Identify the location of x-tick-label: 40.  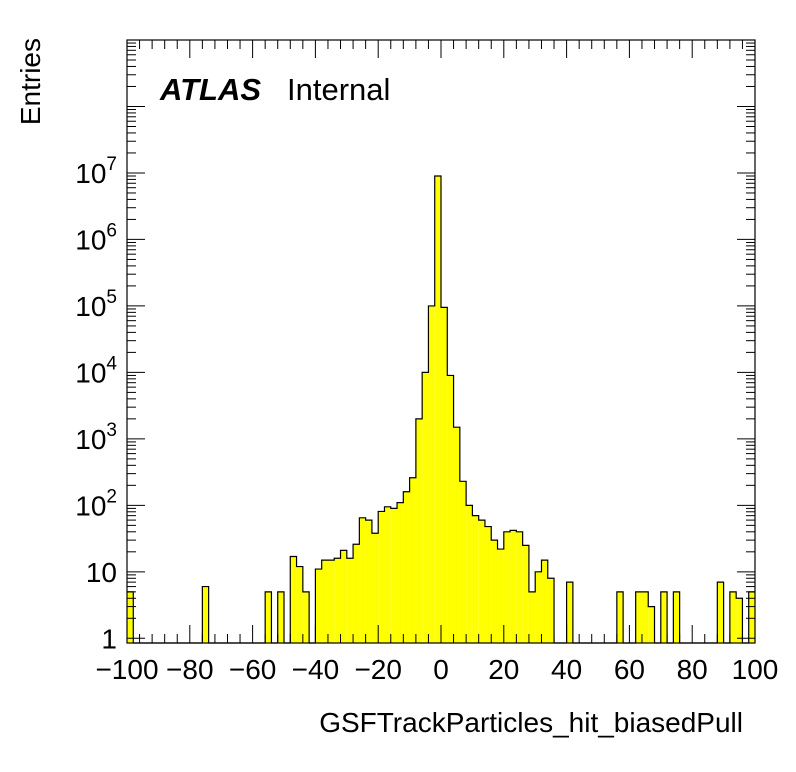
(566, 669).